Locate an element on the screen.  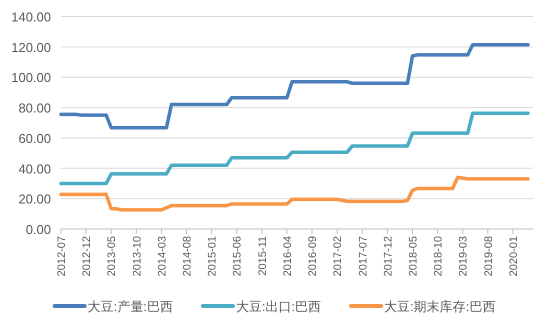
x-tick-label: 2017-02 is located at coordinates (338, 256).